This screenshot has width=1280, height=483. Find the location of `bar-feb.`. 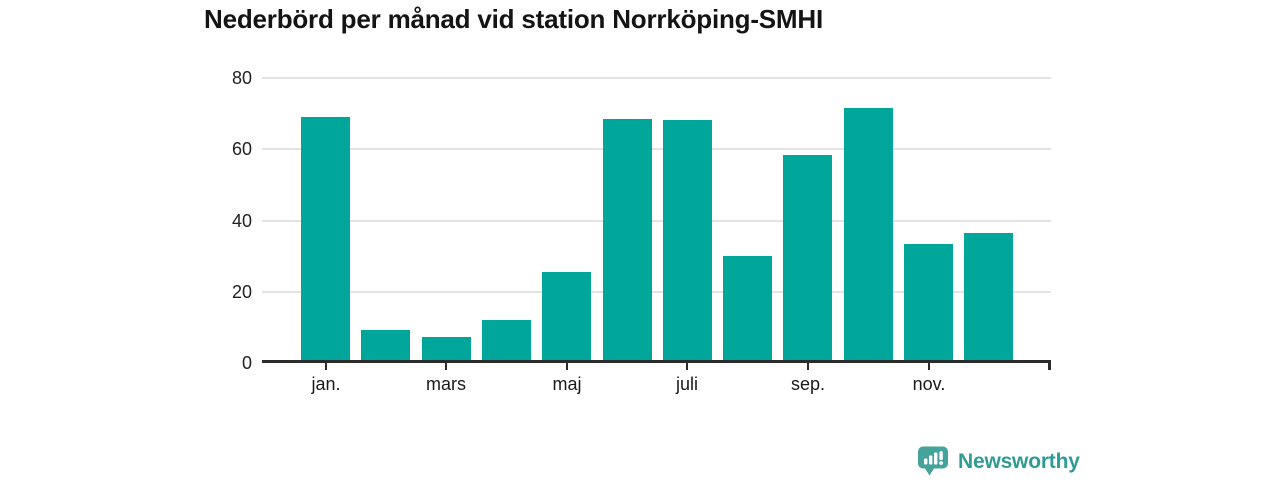

bar-feb. is located at coordinates (385, 346).